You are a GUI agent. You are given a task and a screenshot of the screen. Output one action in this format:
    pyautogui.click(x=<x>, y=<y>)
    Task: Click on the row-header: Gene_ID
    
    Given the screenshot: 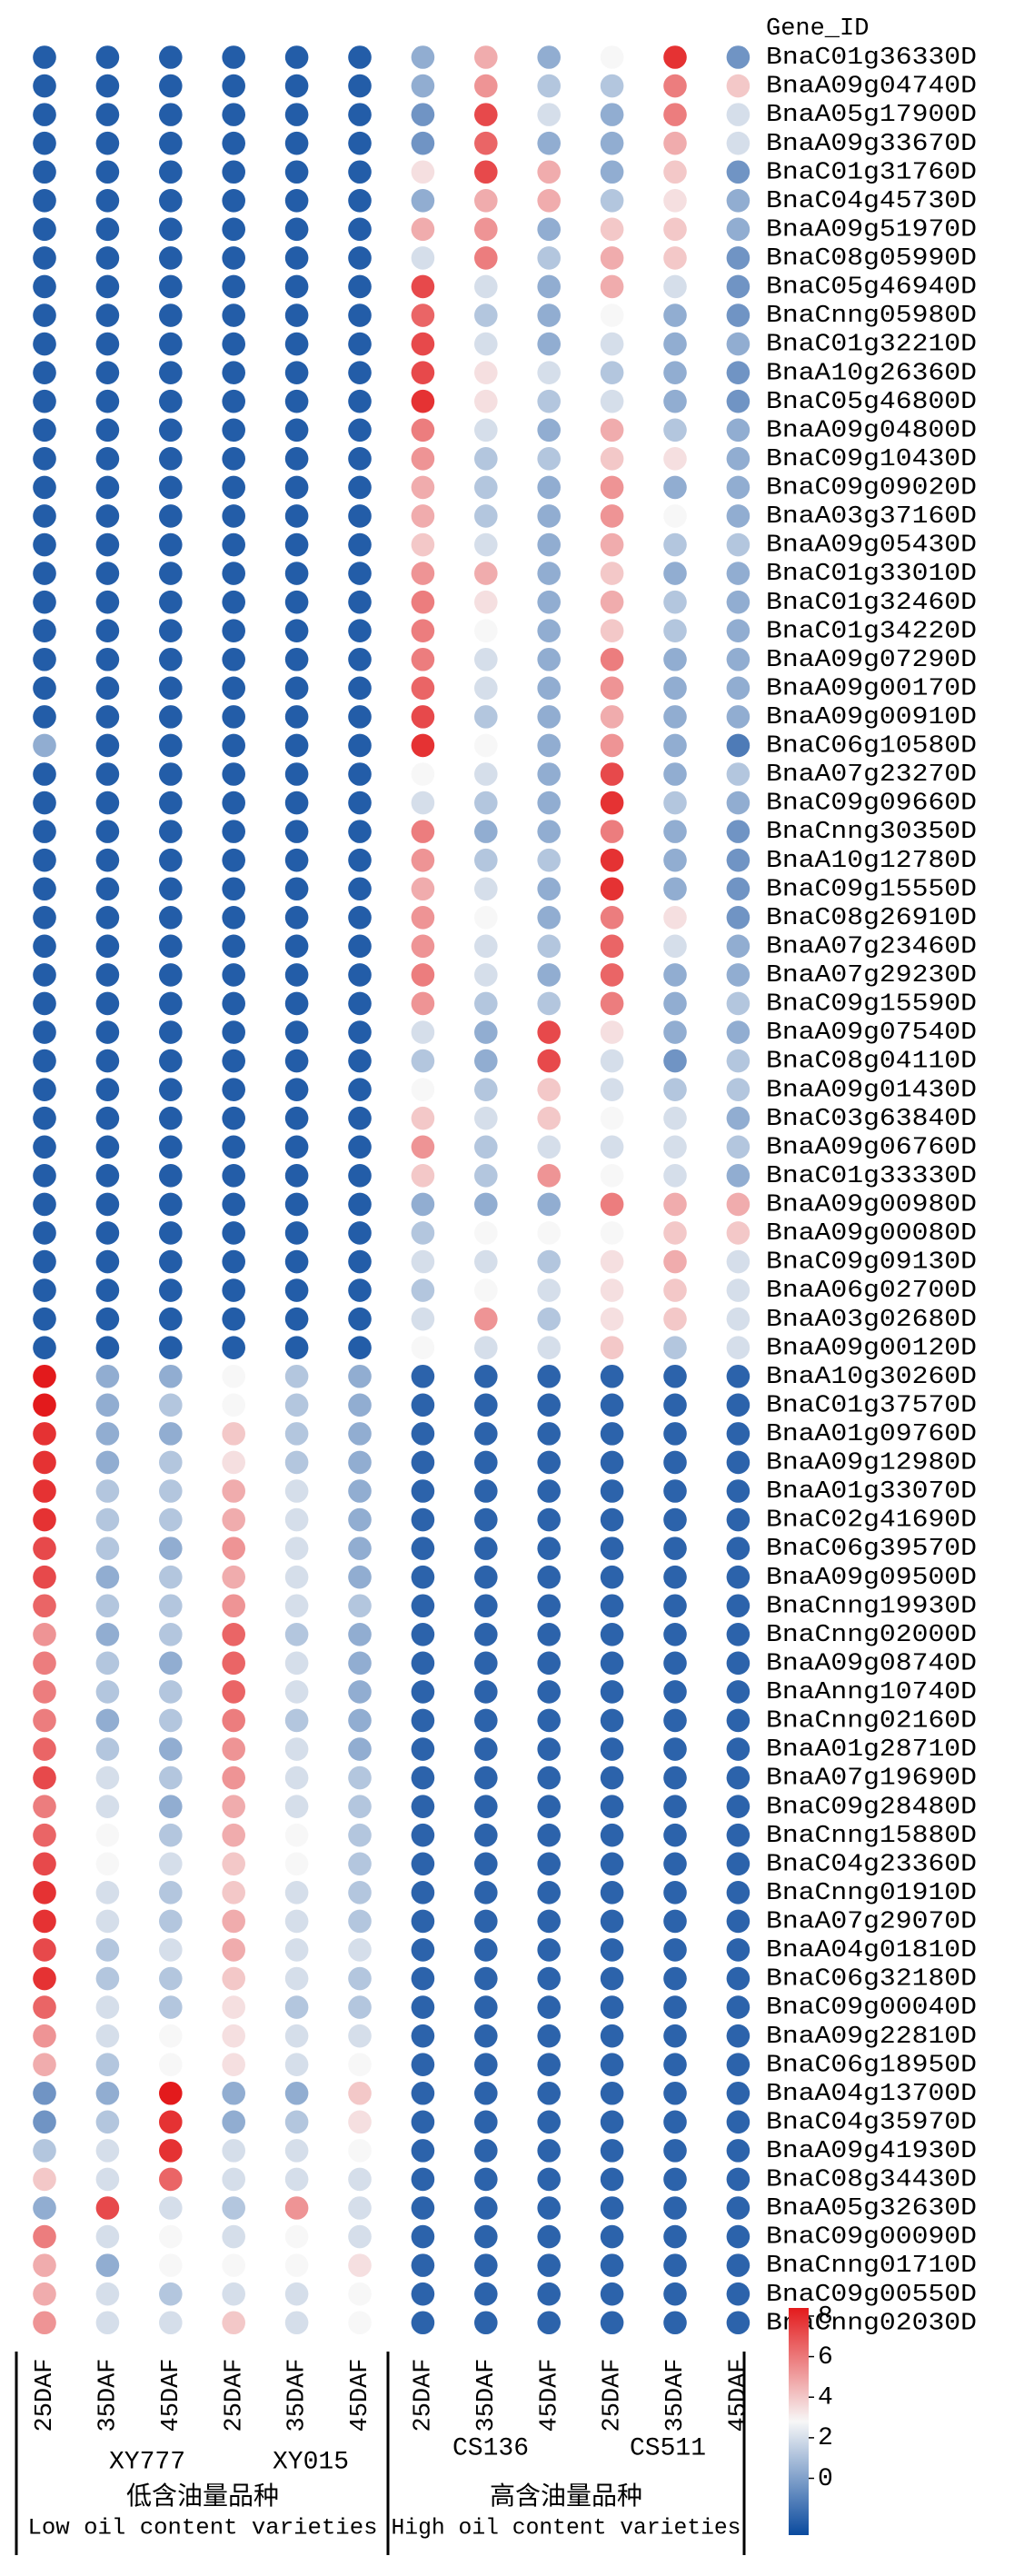 What is the action you would take?
    pyautogui.click(x=817, y=29)
    